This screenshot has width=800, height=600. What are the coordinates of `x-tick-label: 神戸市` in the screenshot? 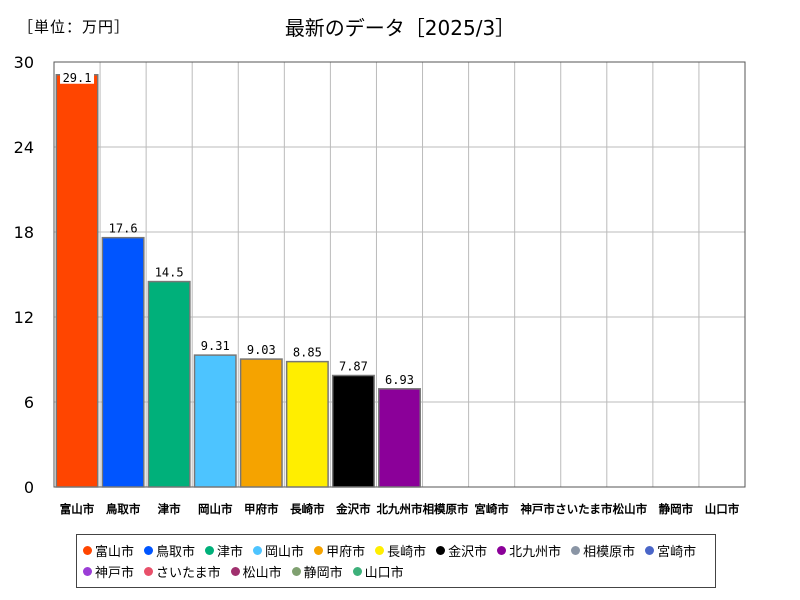 It's located at (537, 509).